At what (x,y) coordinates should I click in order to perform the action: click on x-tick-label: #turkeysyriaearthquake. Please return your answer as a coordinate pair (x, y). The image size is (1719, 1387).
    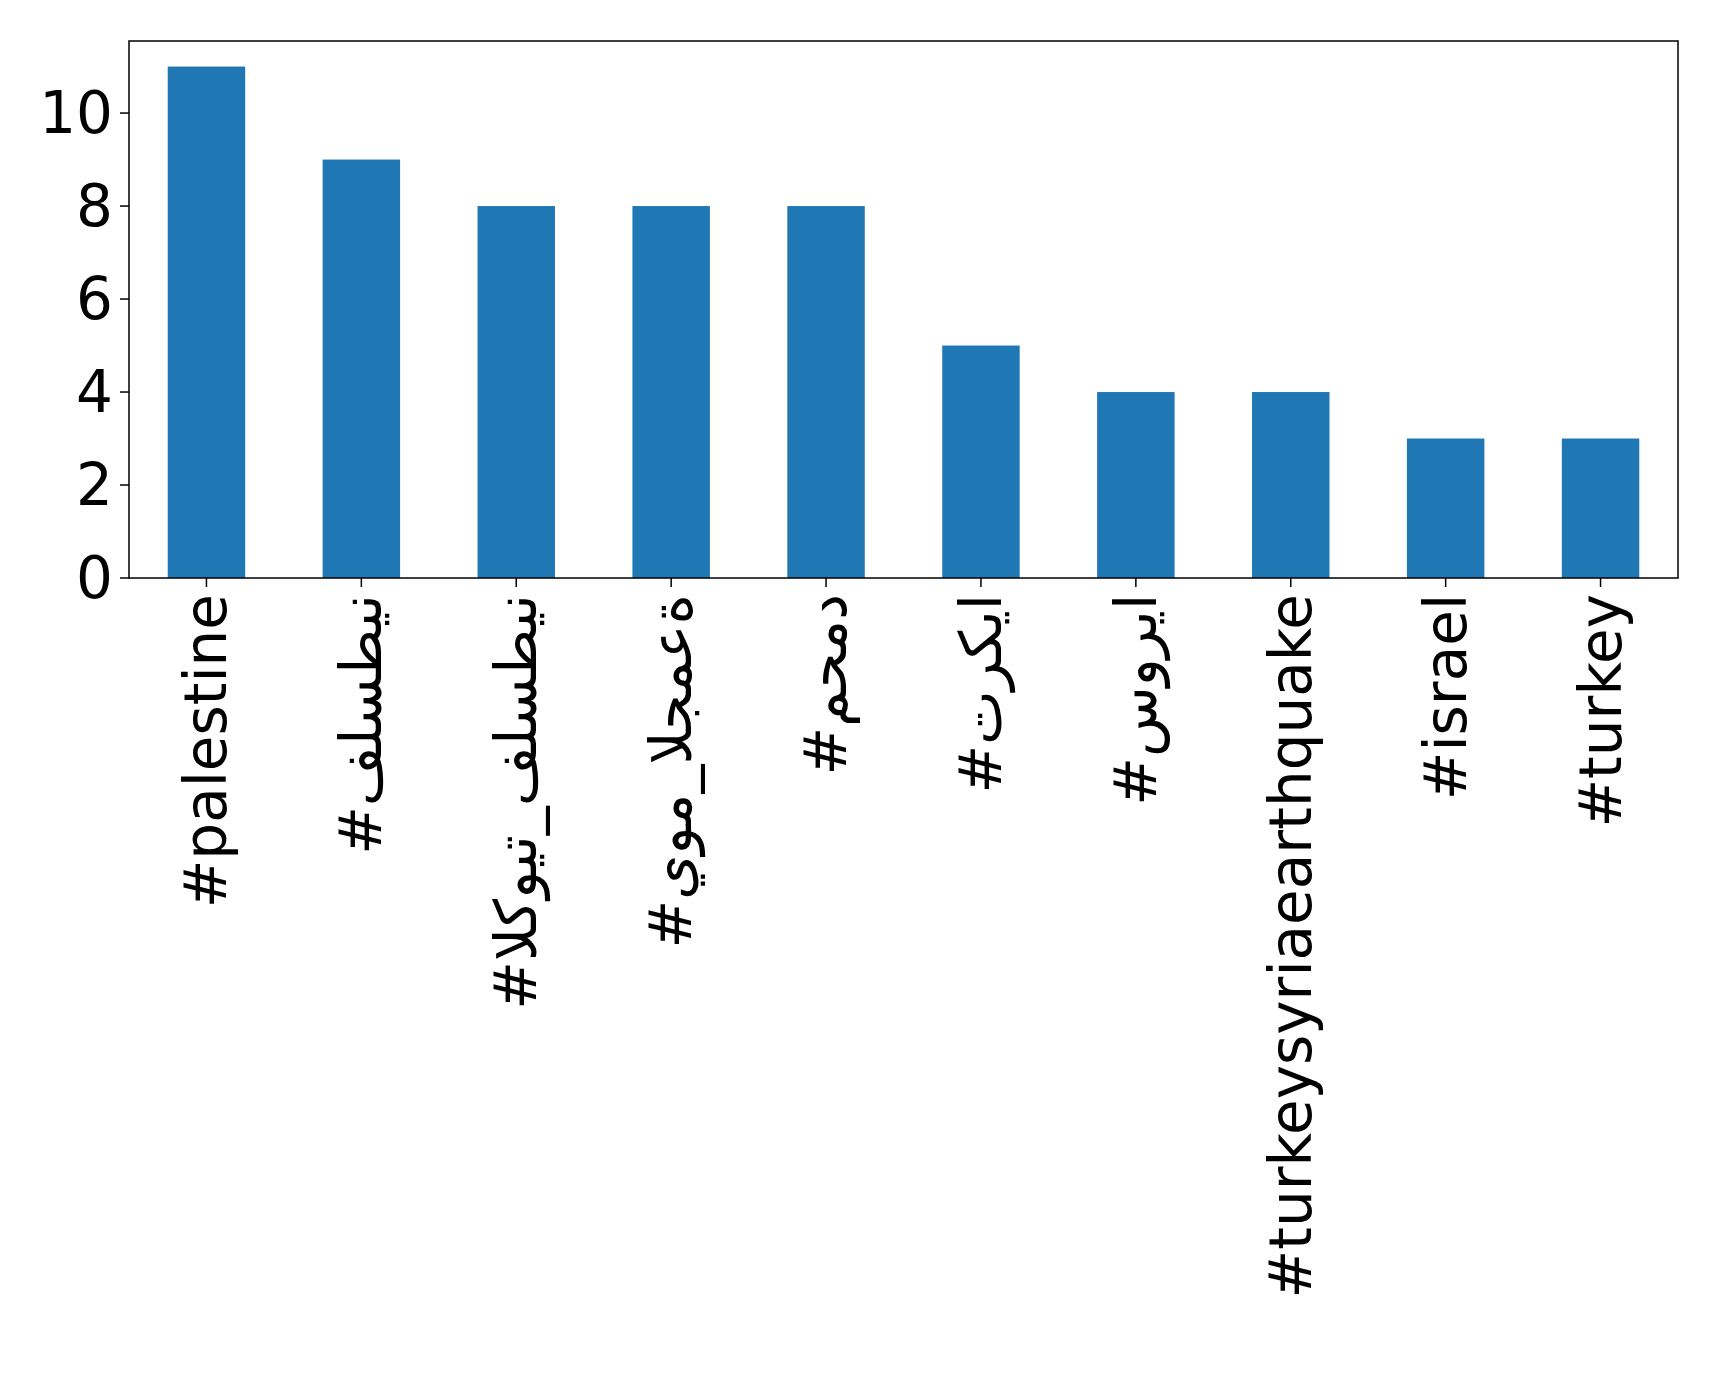
    Looking at the image, I should click on (1290, 946).